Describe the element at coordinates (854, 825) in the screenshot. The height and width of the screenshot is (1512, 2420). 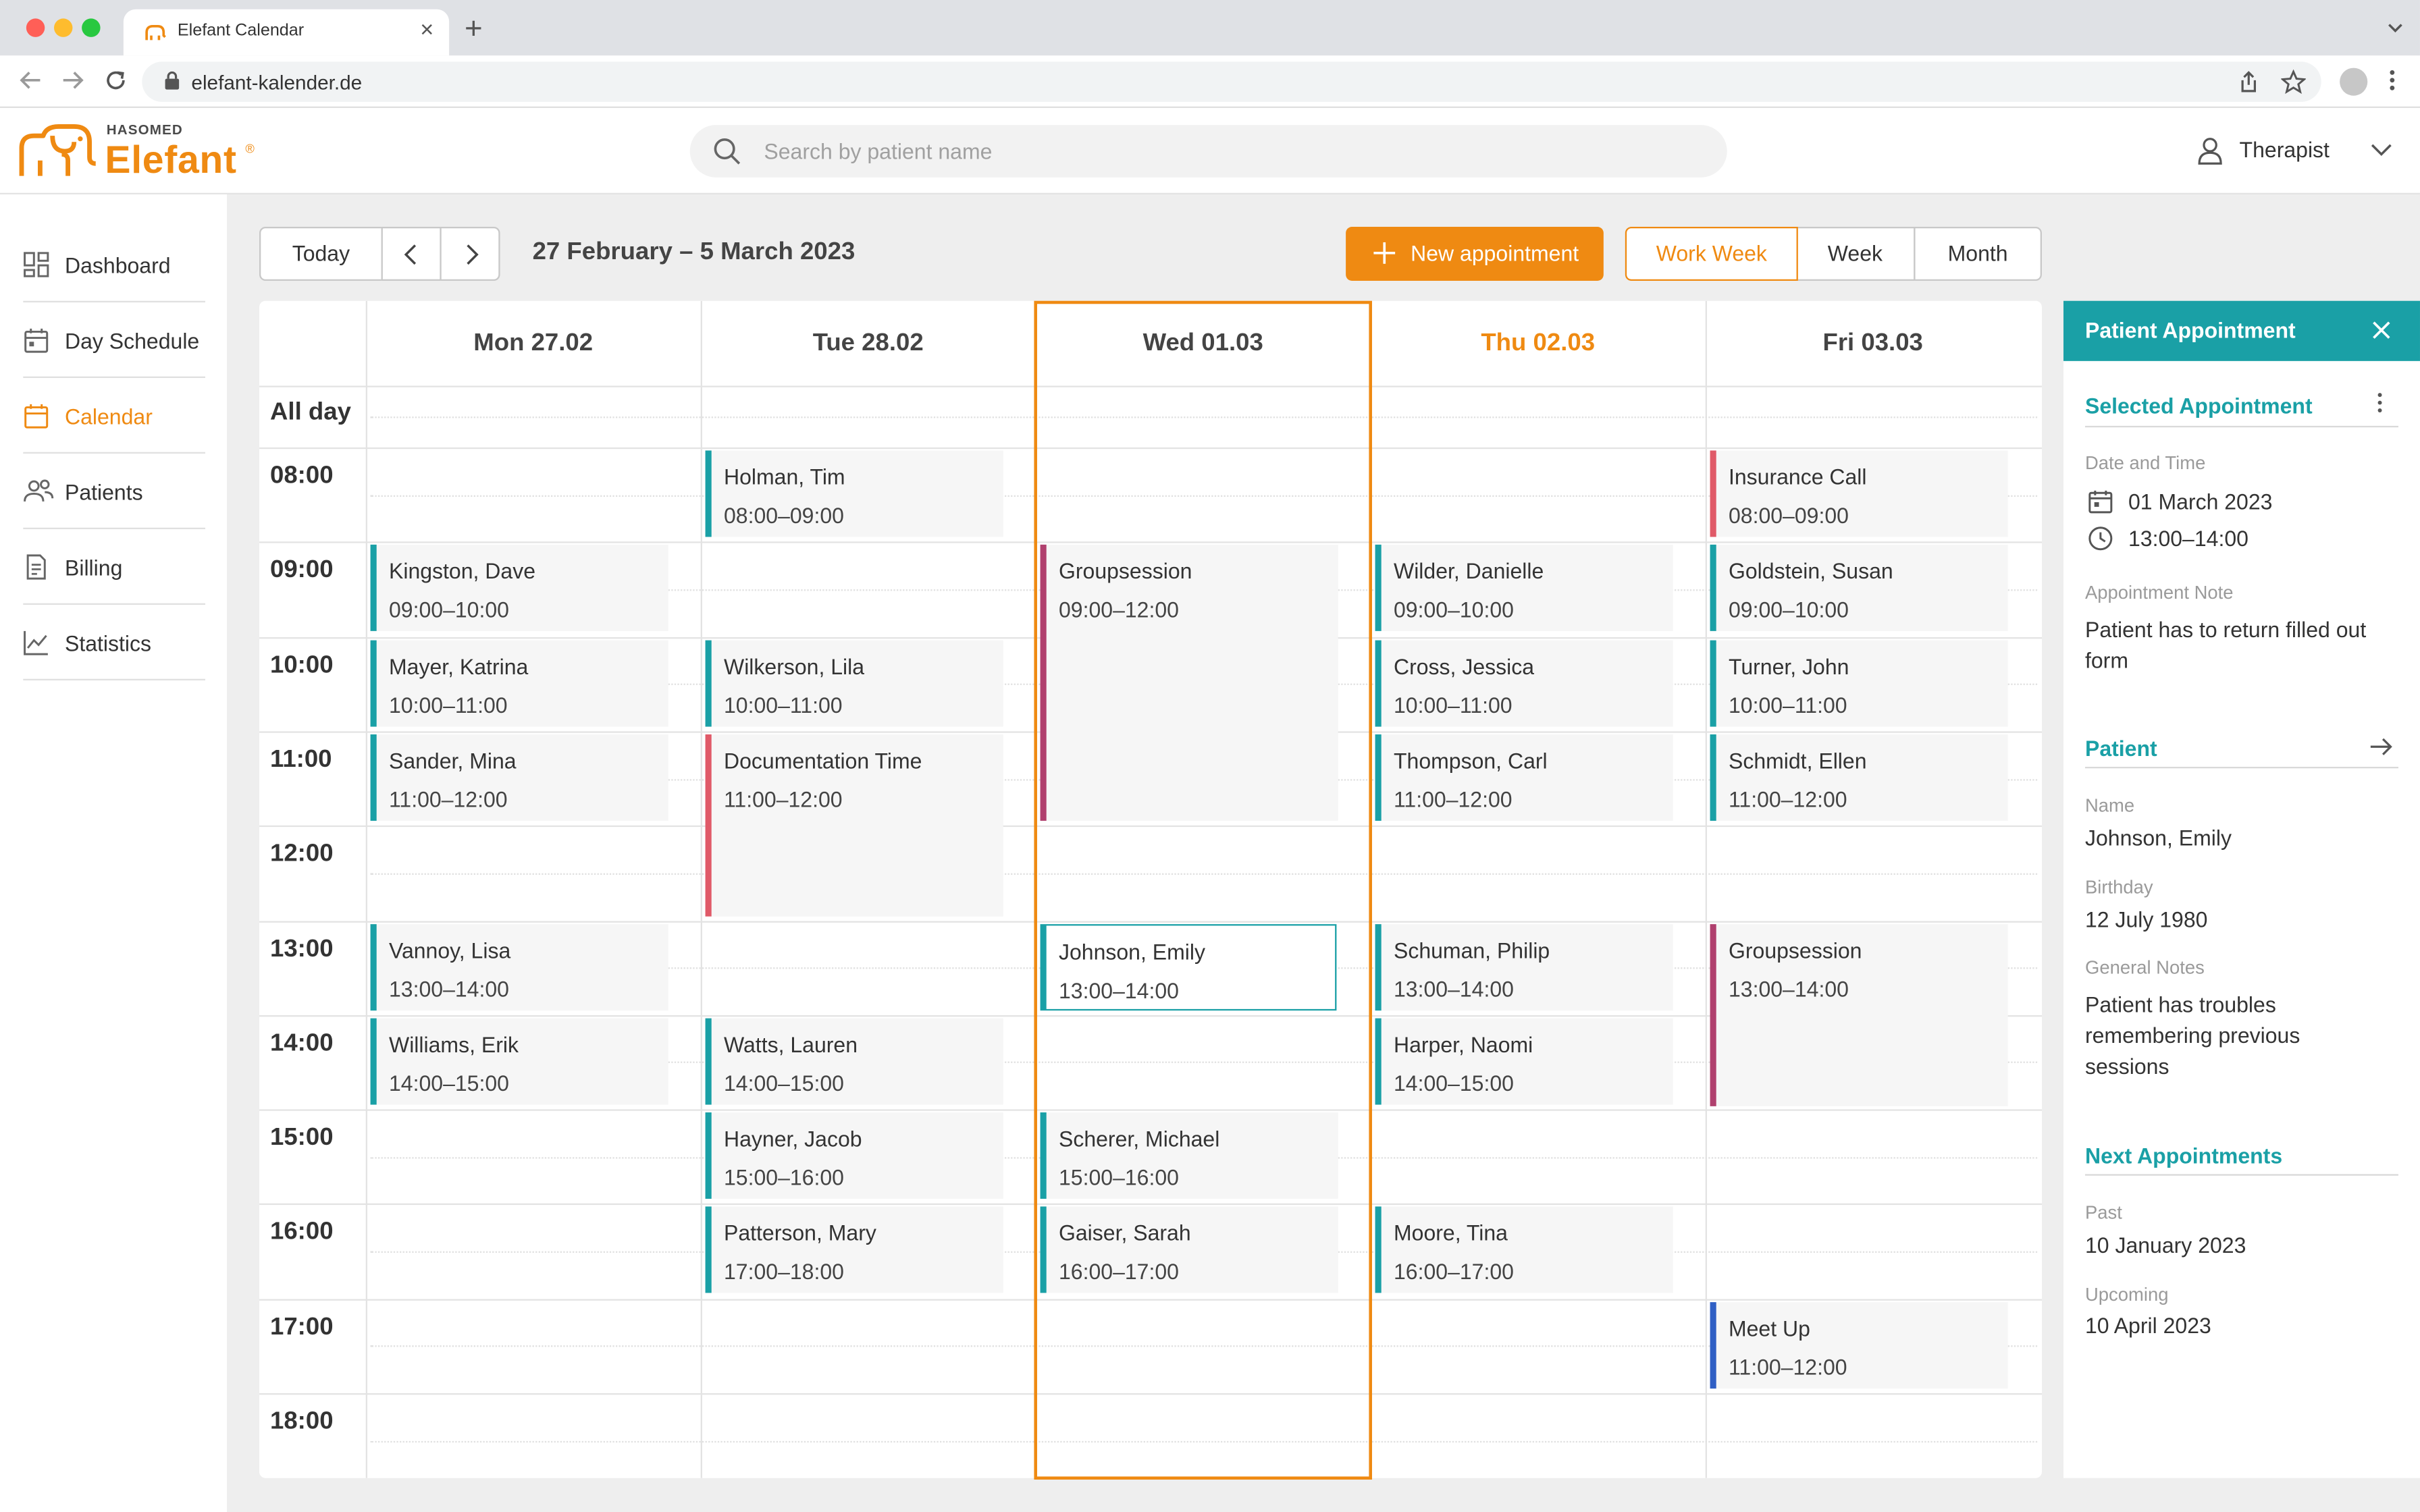
I see `appointment-event: Documentation Time 11:00–12:00` at that location.